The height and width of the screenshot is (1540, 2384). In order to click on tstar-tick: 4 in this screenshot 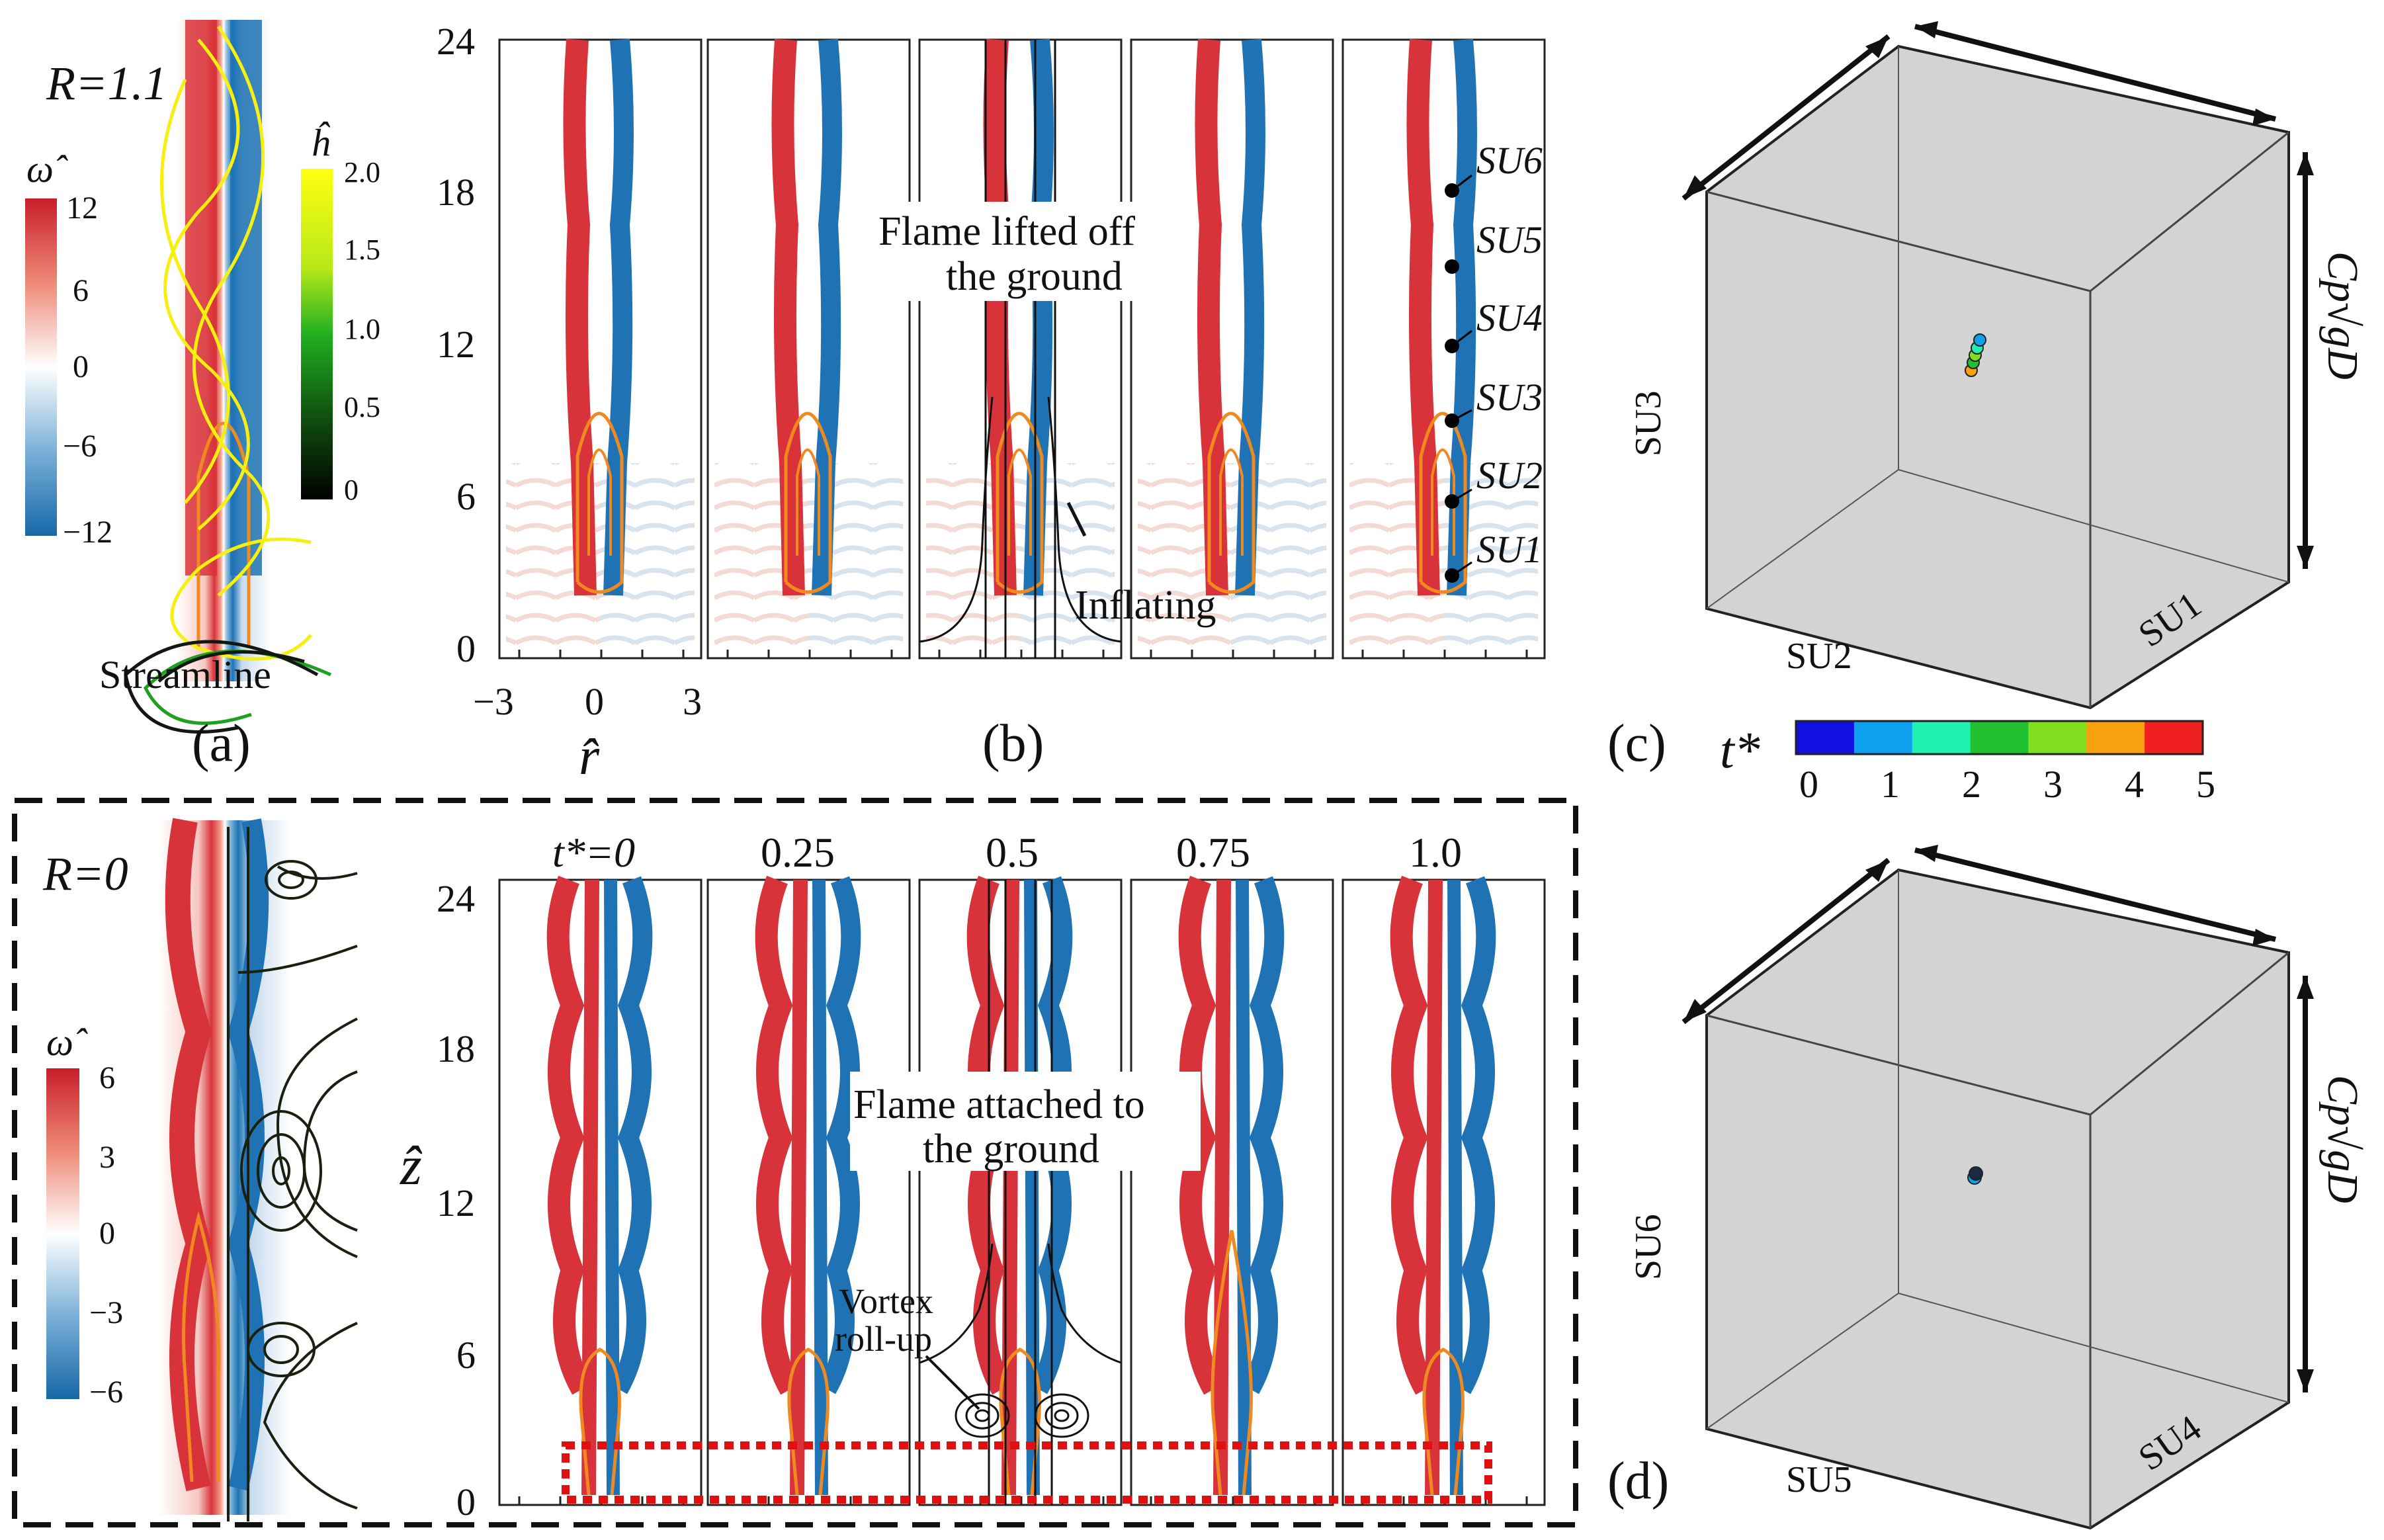, I will do `click(2134, 785)`.